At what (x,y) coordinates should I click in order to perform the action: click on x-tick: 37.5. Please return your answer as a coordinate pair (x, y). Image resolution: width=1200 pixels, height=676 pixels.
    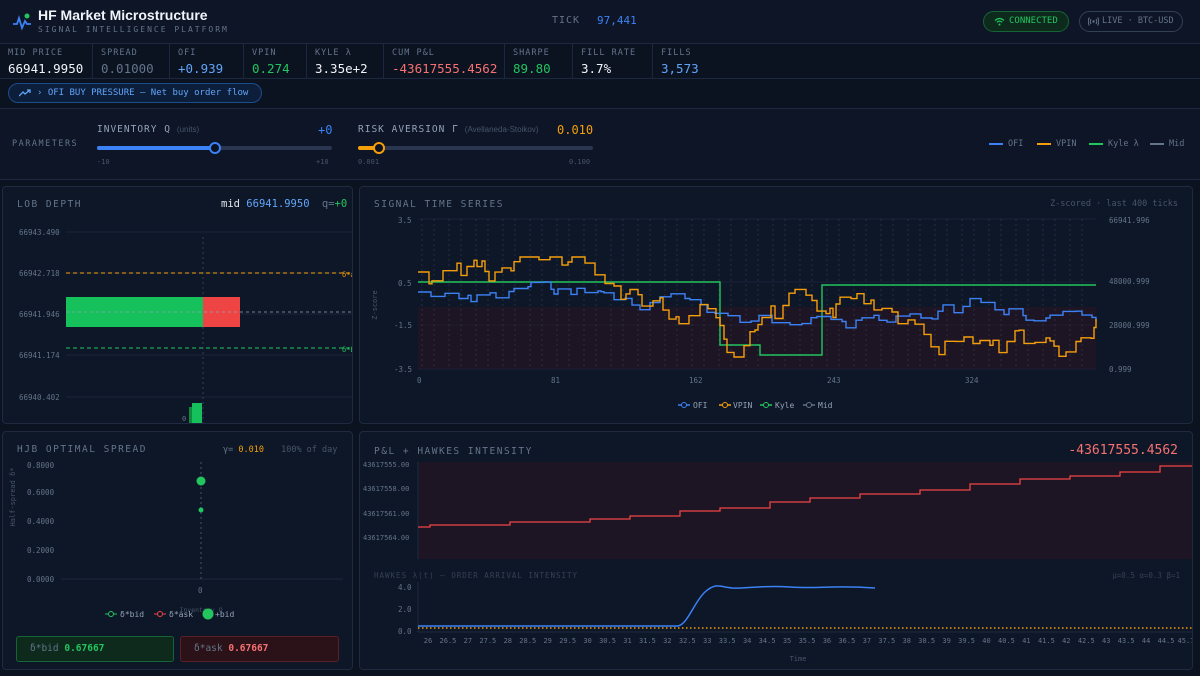
    Looking at the image, I should click on (886, 641).